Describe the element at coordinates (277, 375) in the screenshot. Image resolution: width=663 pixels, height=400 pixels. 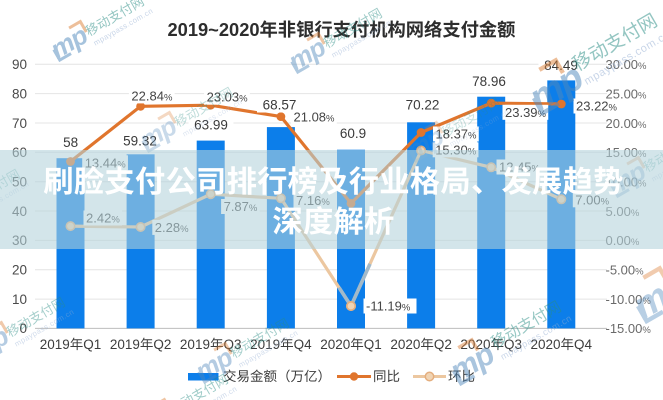
I see `svg-text: 交易金额（万亿）` at that location.